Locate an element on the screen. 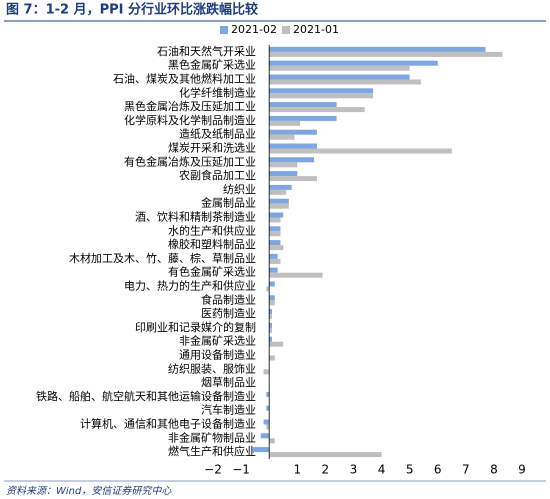 The height and width of the screenshot is (499, 550). x-tick-label: 7 is located at coordinates (466, 470).